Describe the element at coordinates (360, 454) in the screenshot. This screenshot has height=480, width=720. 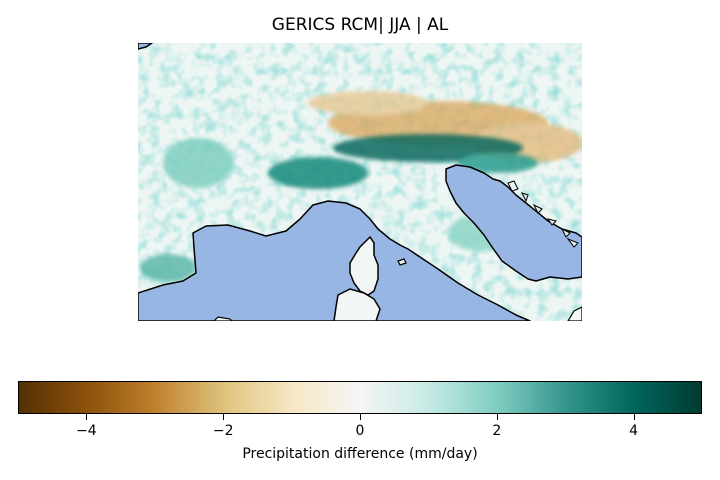
I see `colorbar-label: Precipitation difference (mm/day)` at that location.